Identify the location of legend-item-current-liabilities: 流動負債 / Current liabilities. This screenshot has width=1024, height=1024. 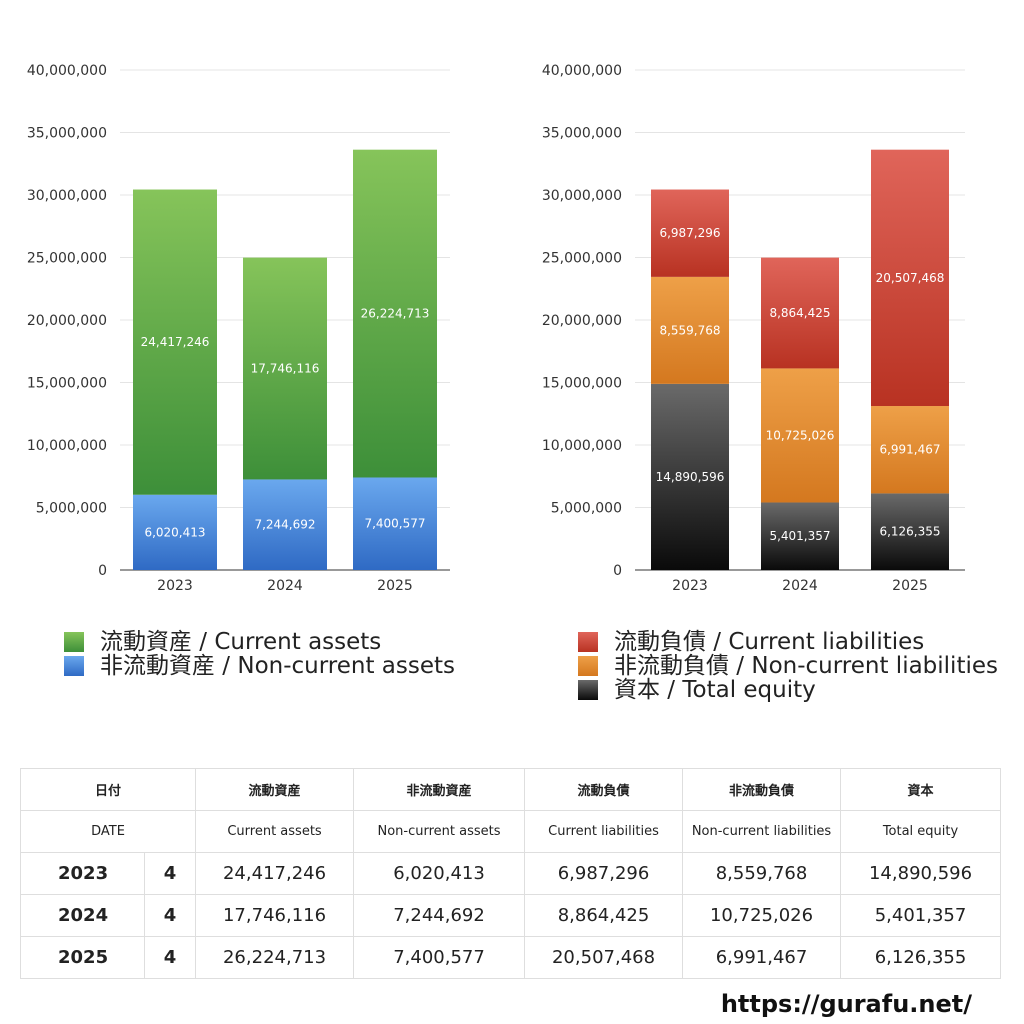
(788, 642).